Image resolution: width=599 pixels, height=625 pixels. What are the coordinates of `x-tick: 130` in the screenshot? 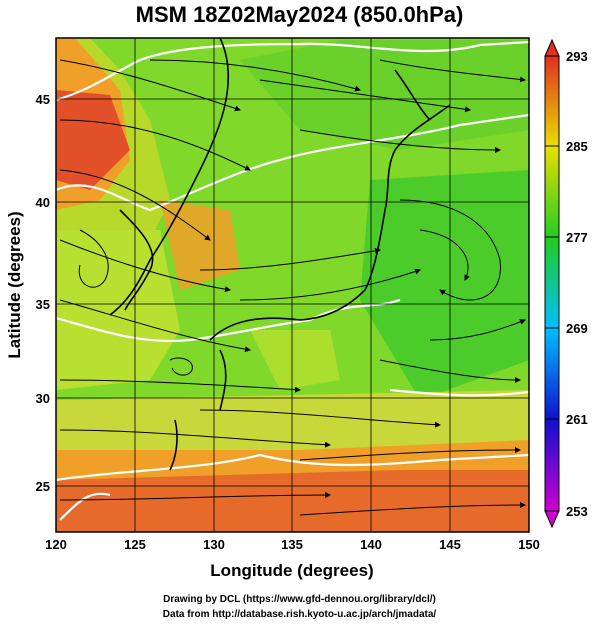 It's located at (214, 544).